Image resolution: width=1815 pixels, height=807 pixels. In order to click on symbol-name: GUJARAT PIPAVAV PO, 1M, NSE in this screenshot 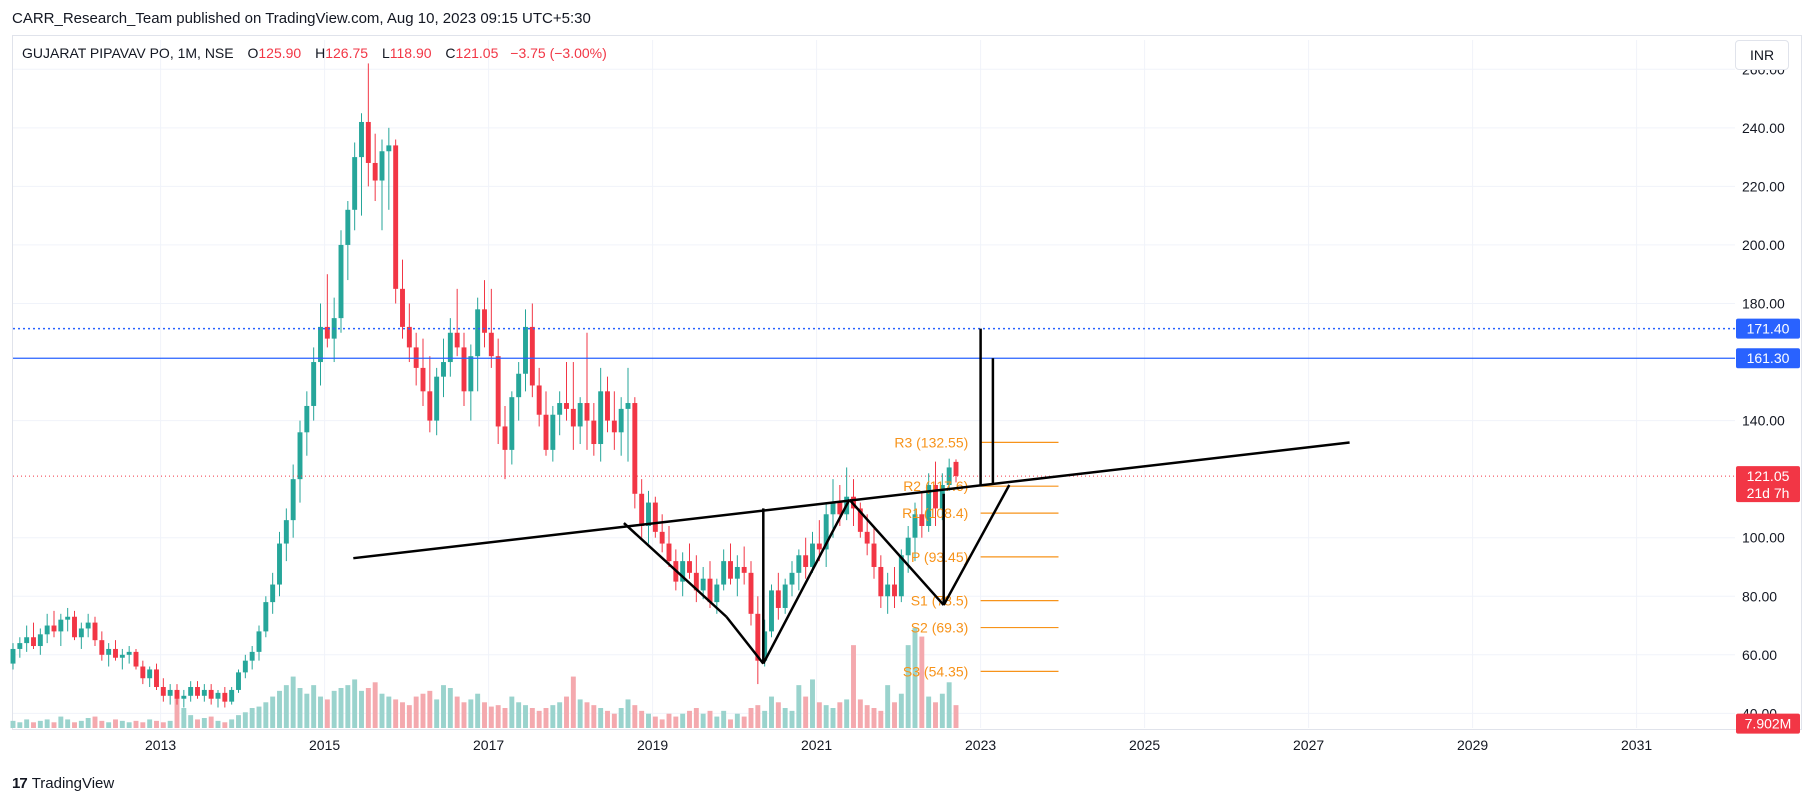, I will do `click(128, 53)`.